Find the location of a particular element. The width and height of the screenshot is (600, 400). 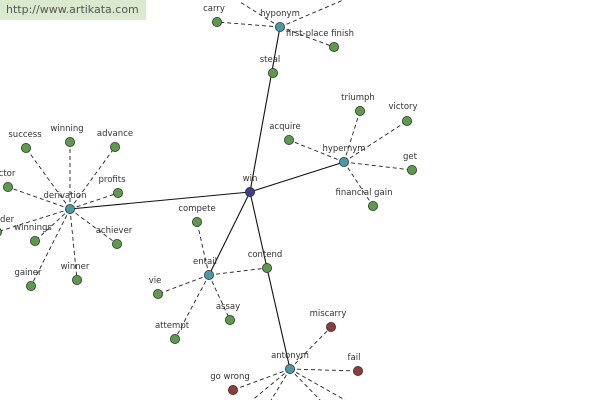

node-label: vie is located at coordinates (155, 281).